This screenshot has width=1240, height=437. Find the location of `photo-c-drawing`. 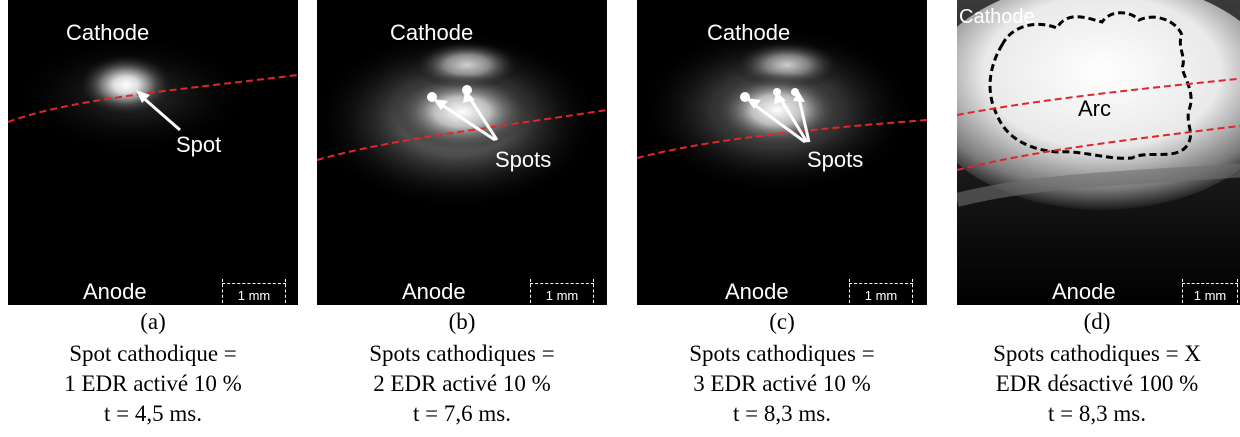

photo-c-drawing is located at coordinates (782, 110).